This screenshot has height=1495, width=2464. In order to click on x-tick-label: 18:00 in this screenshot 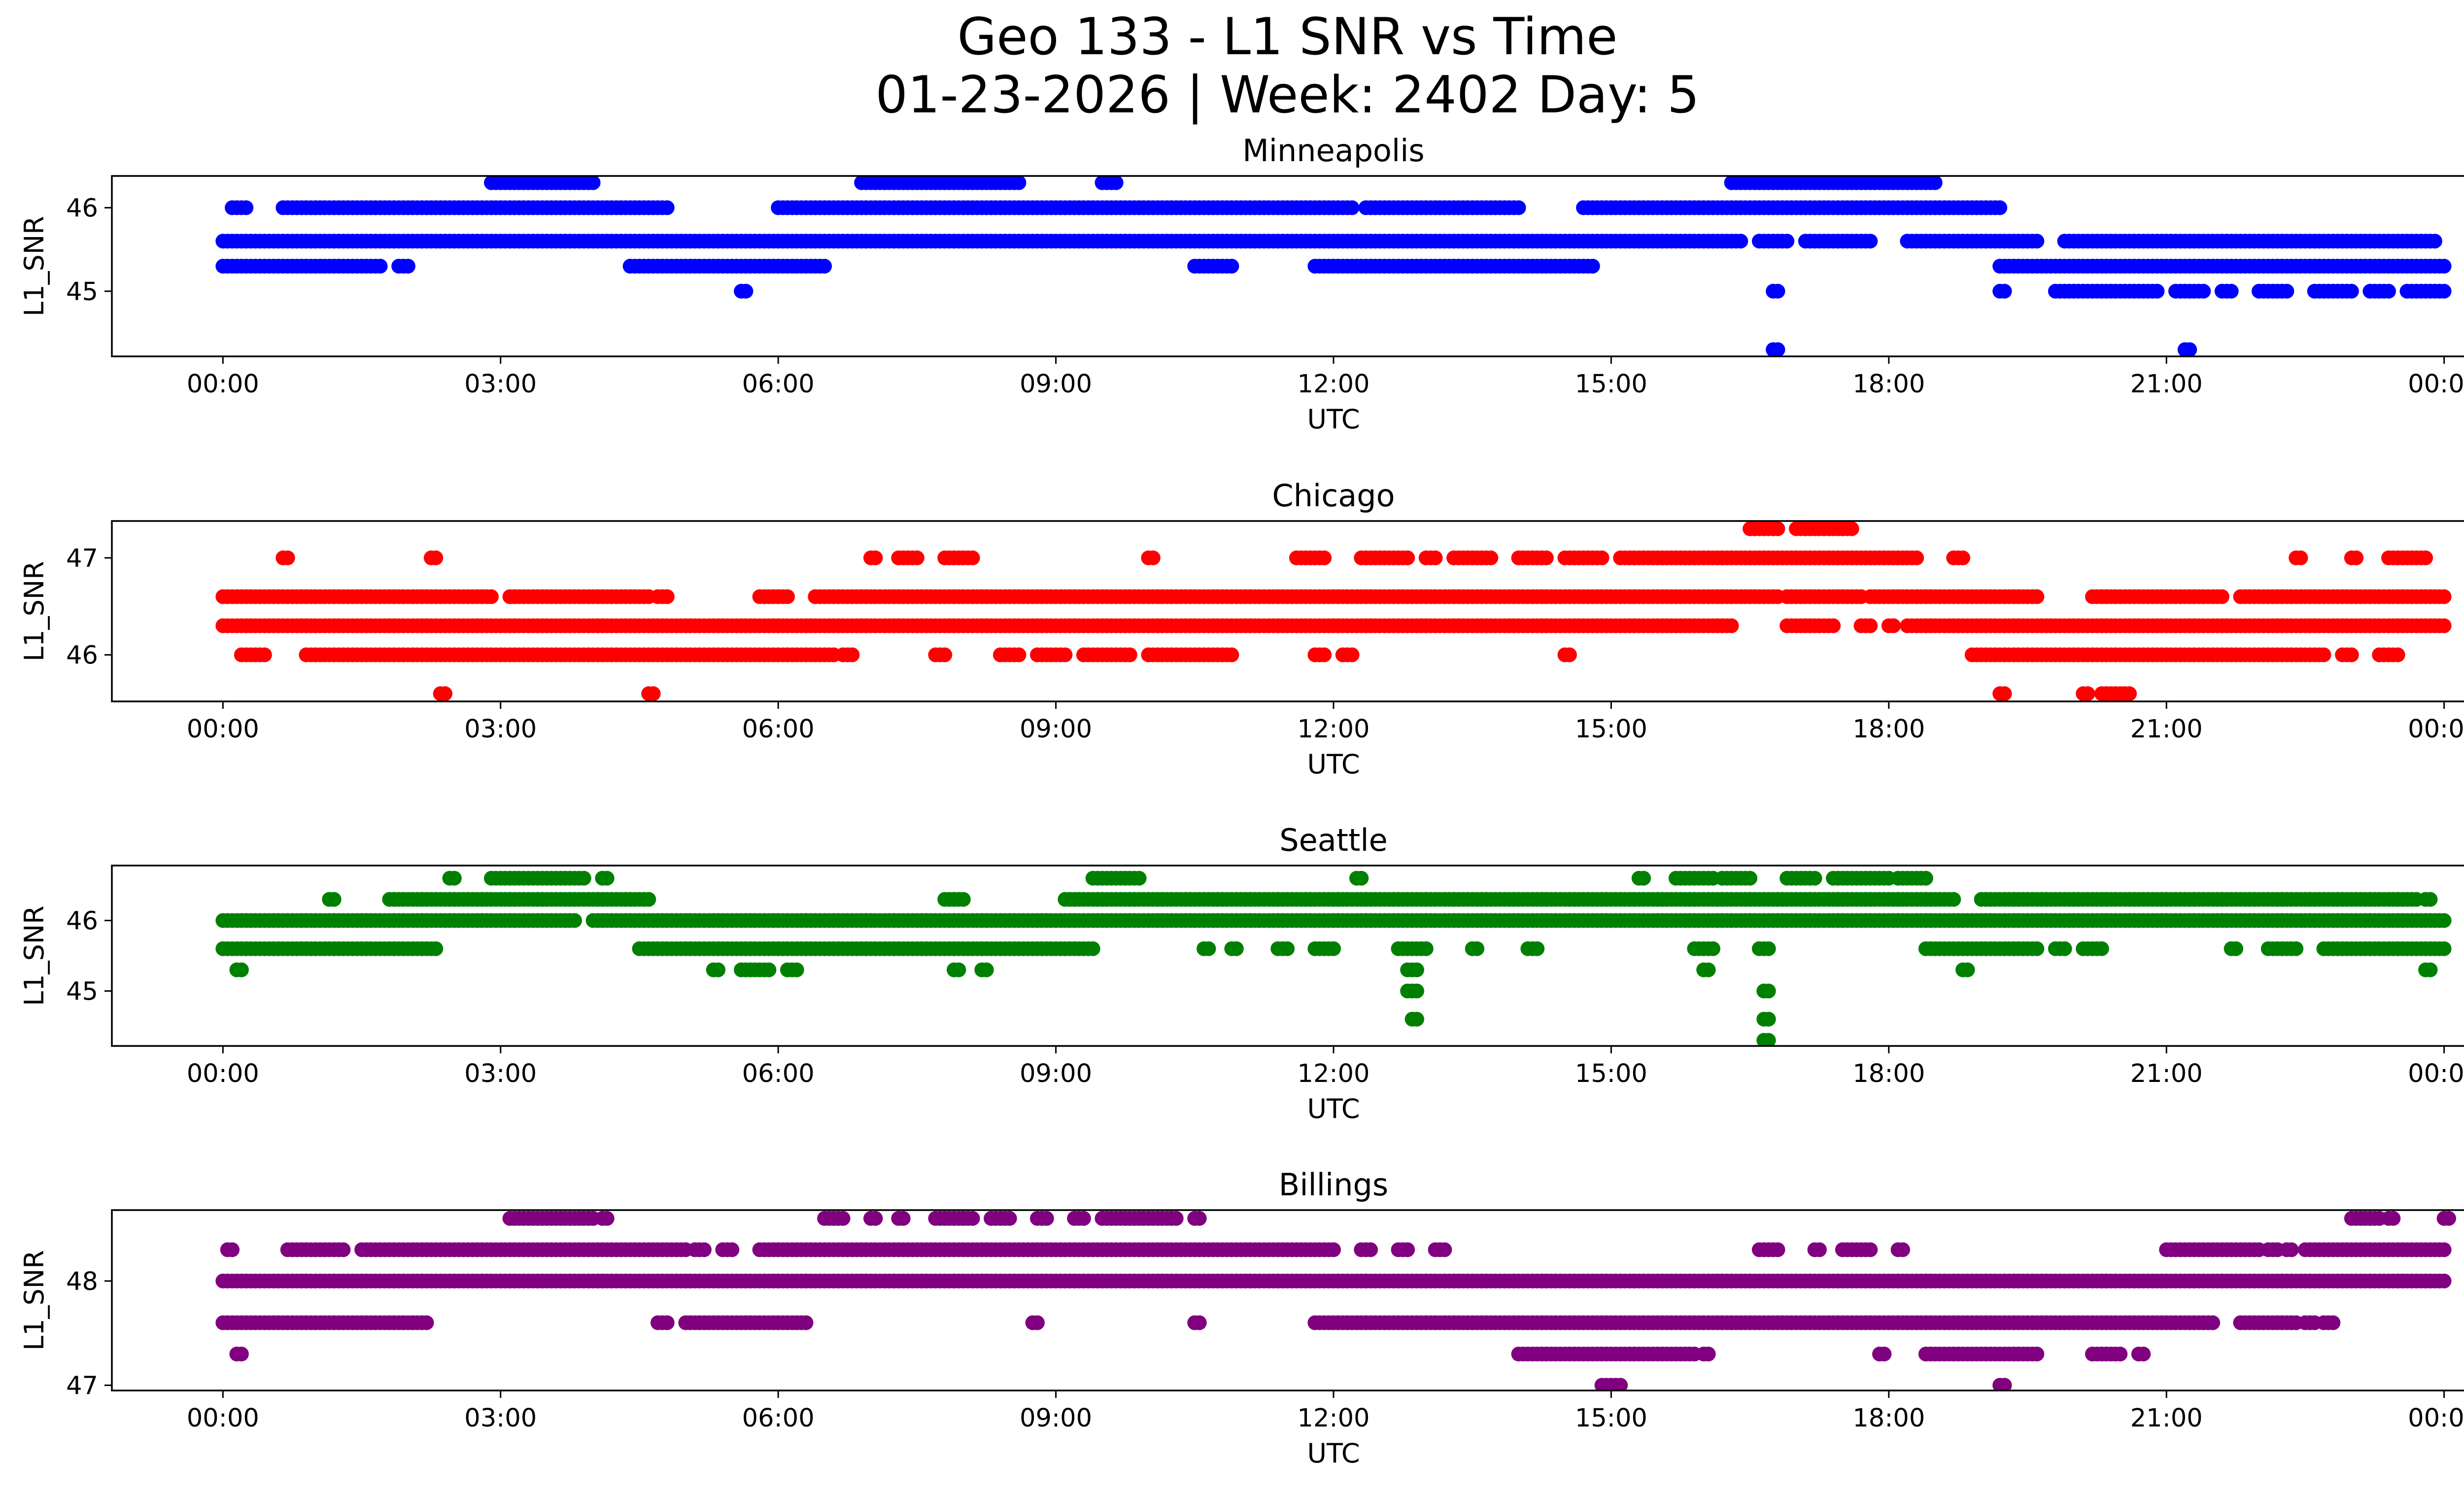, I will do `click(1888, 1073)`.